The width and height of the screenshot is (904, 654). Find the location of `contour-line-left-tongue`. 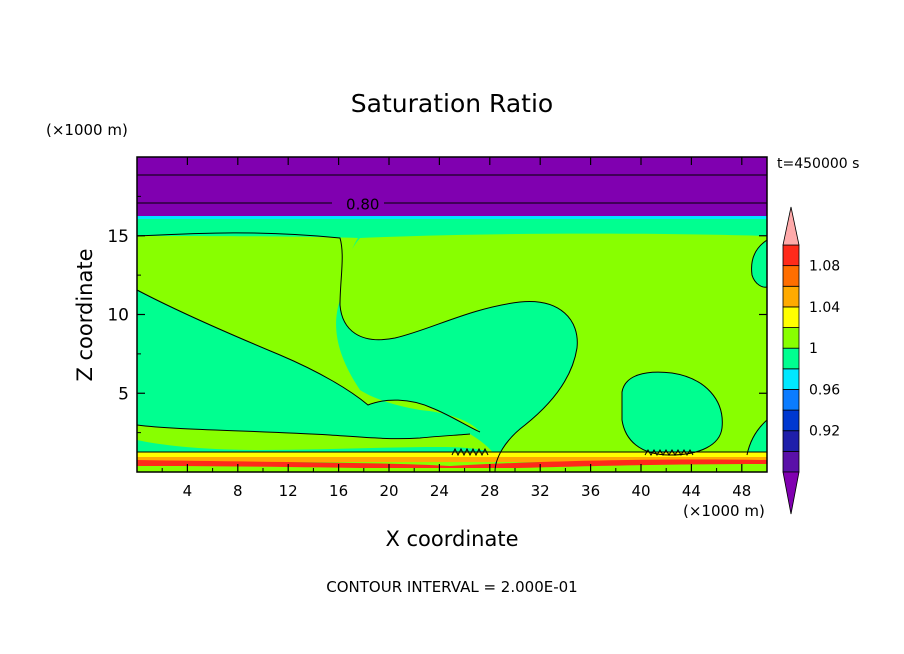

contour-line-left-tongue is located at coordinates (309, 361).